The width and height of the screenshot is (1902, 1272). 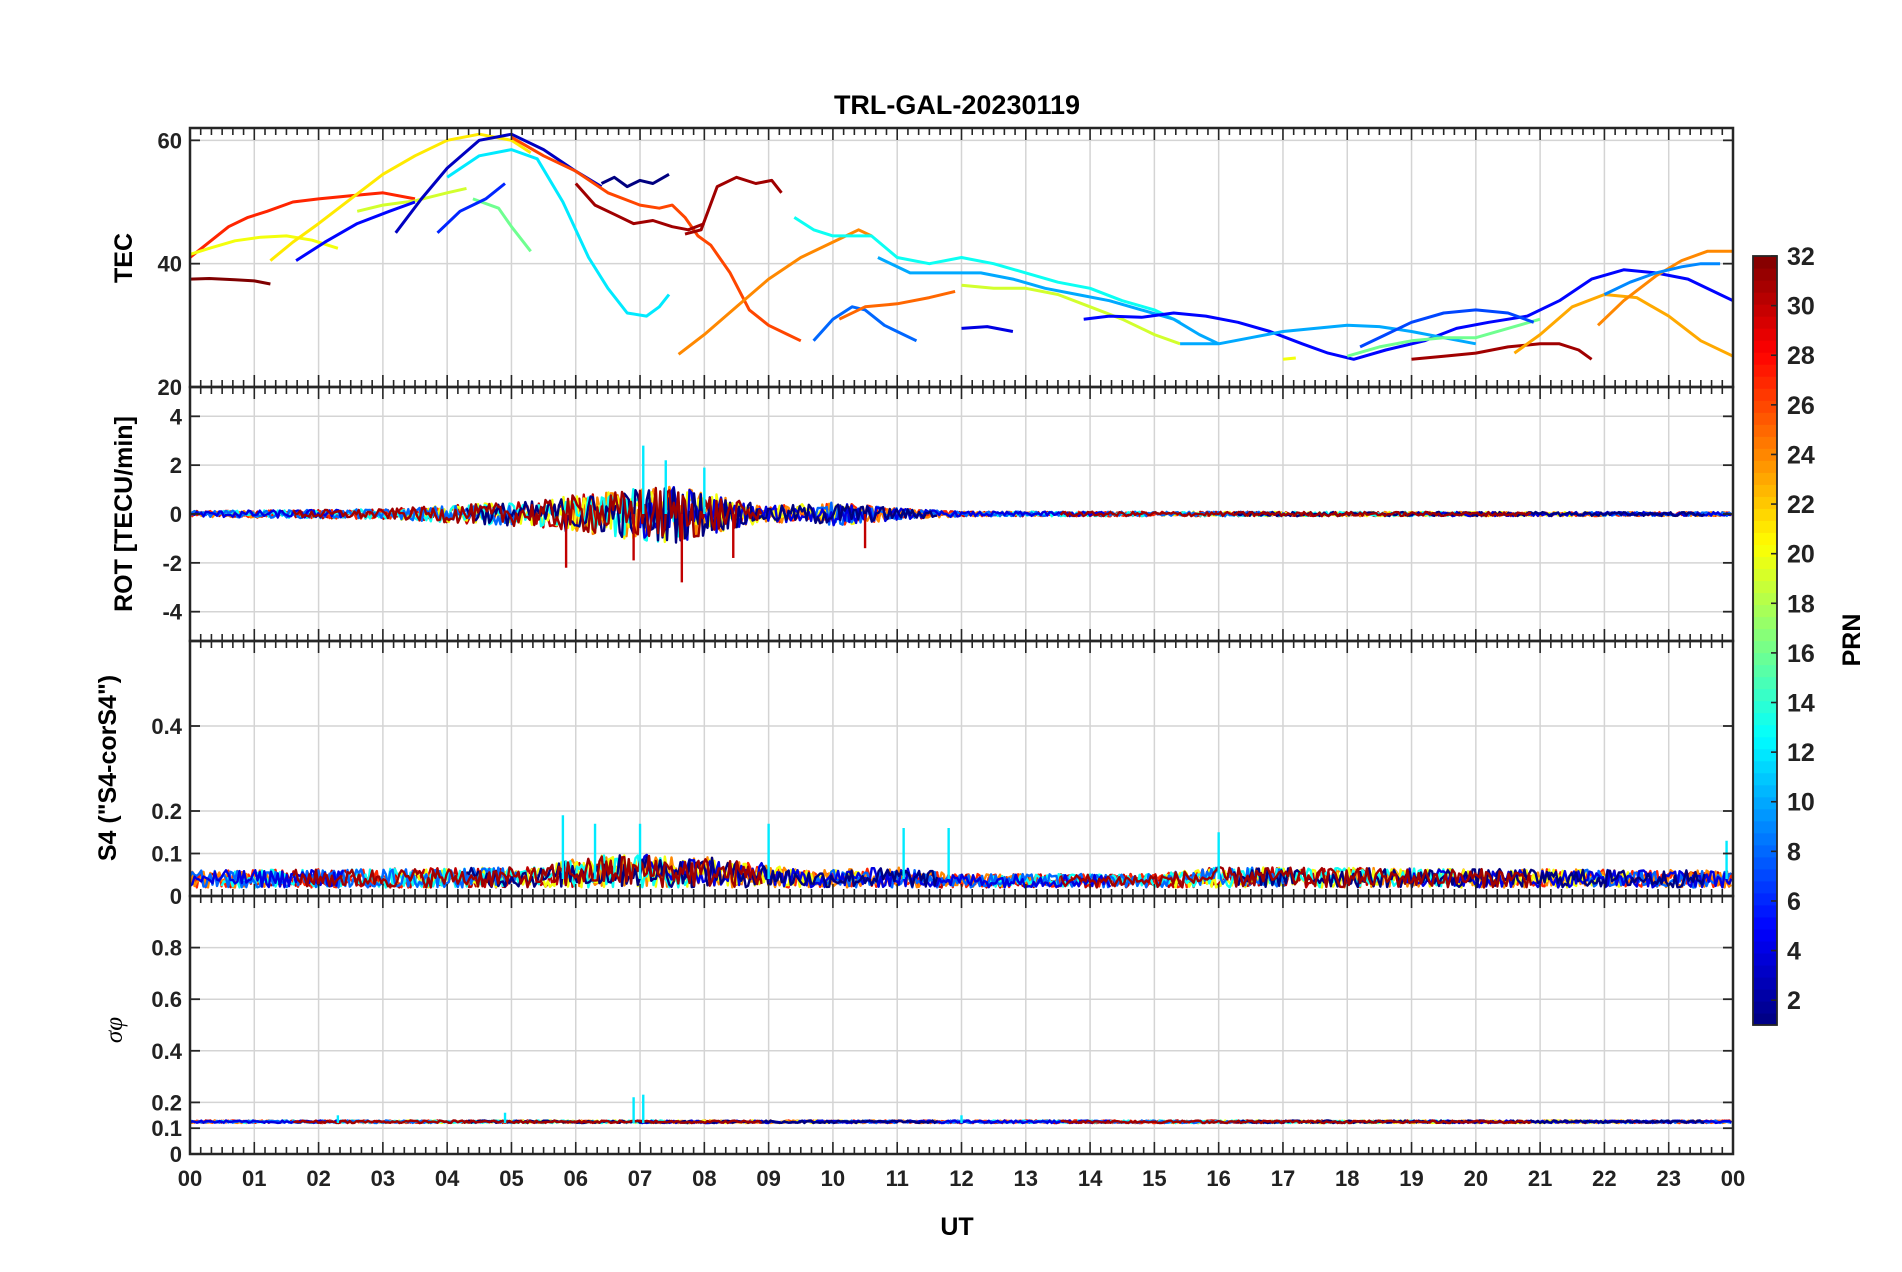 What do you see at coordinates (1801, 704) in the screenshot?
I see `colorbar-tick-label: 14` at bounding box center [1801, 704].